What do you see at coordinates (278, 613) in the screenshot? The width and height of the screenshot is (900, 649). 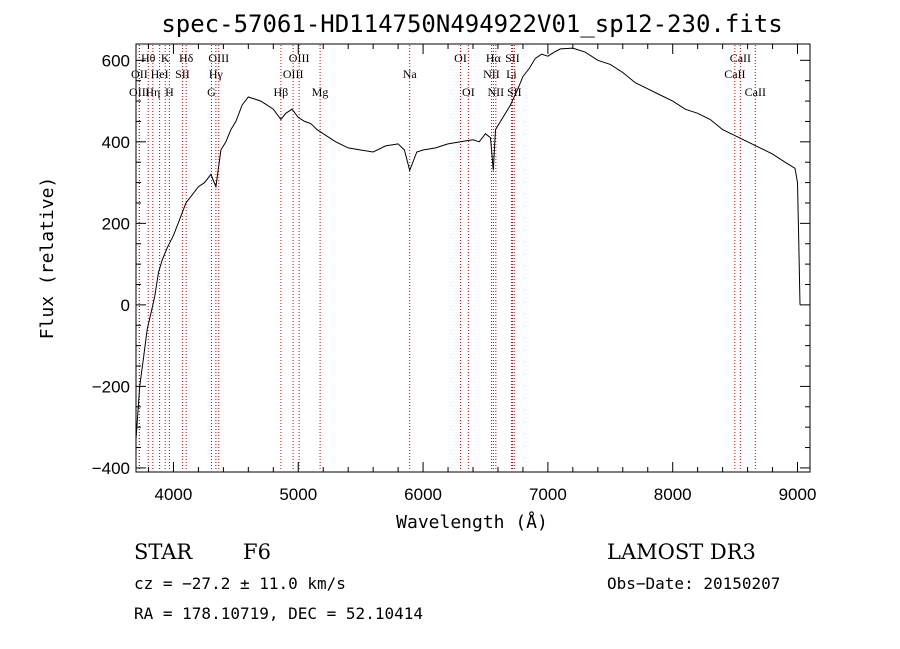 I see `coordinates: RA = 178.10719, DEC = 52.10414` at bounding box center [278, 613].